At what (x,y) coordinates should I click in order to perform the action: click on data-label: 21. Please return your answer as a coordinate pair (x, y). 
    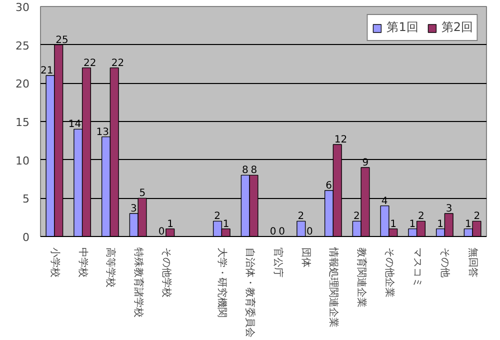
    Looking at the image, I should click on (47, 71).